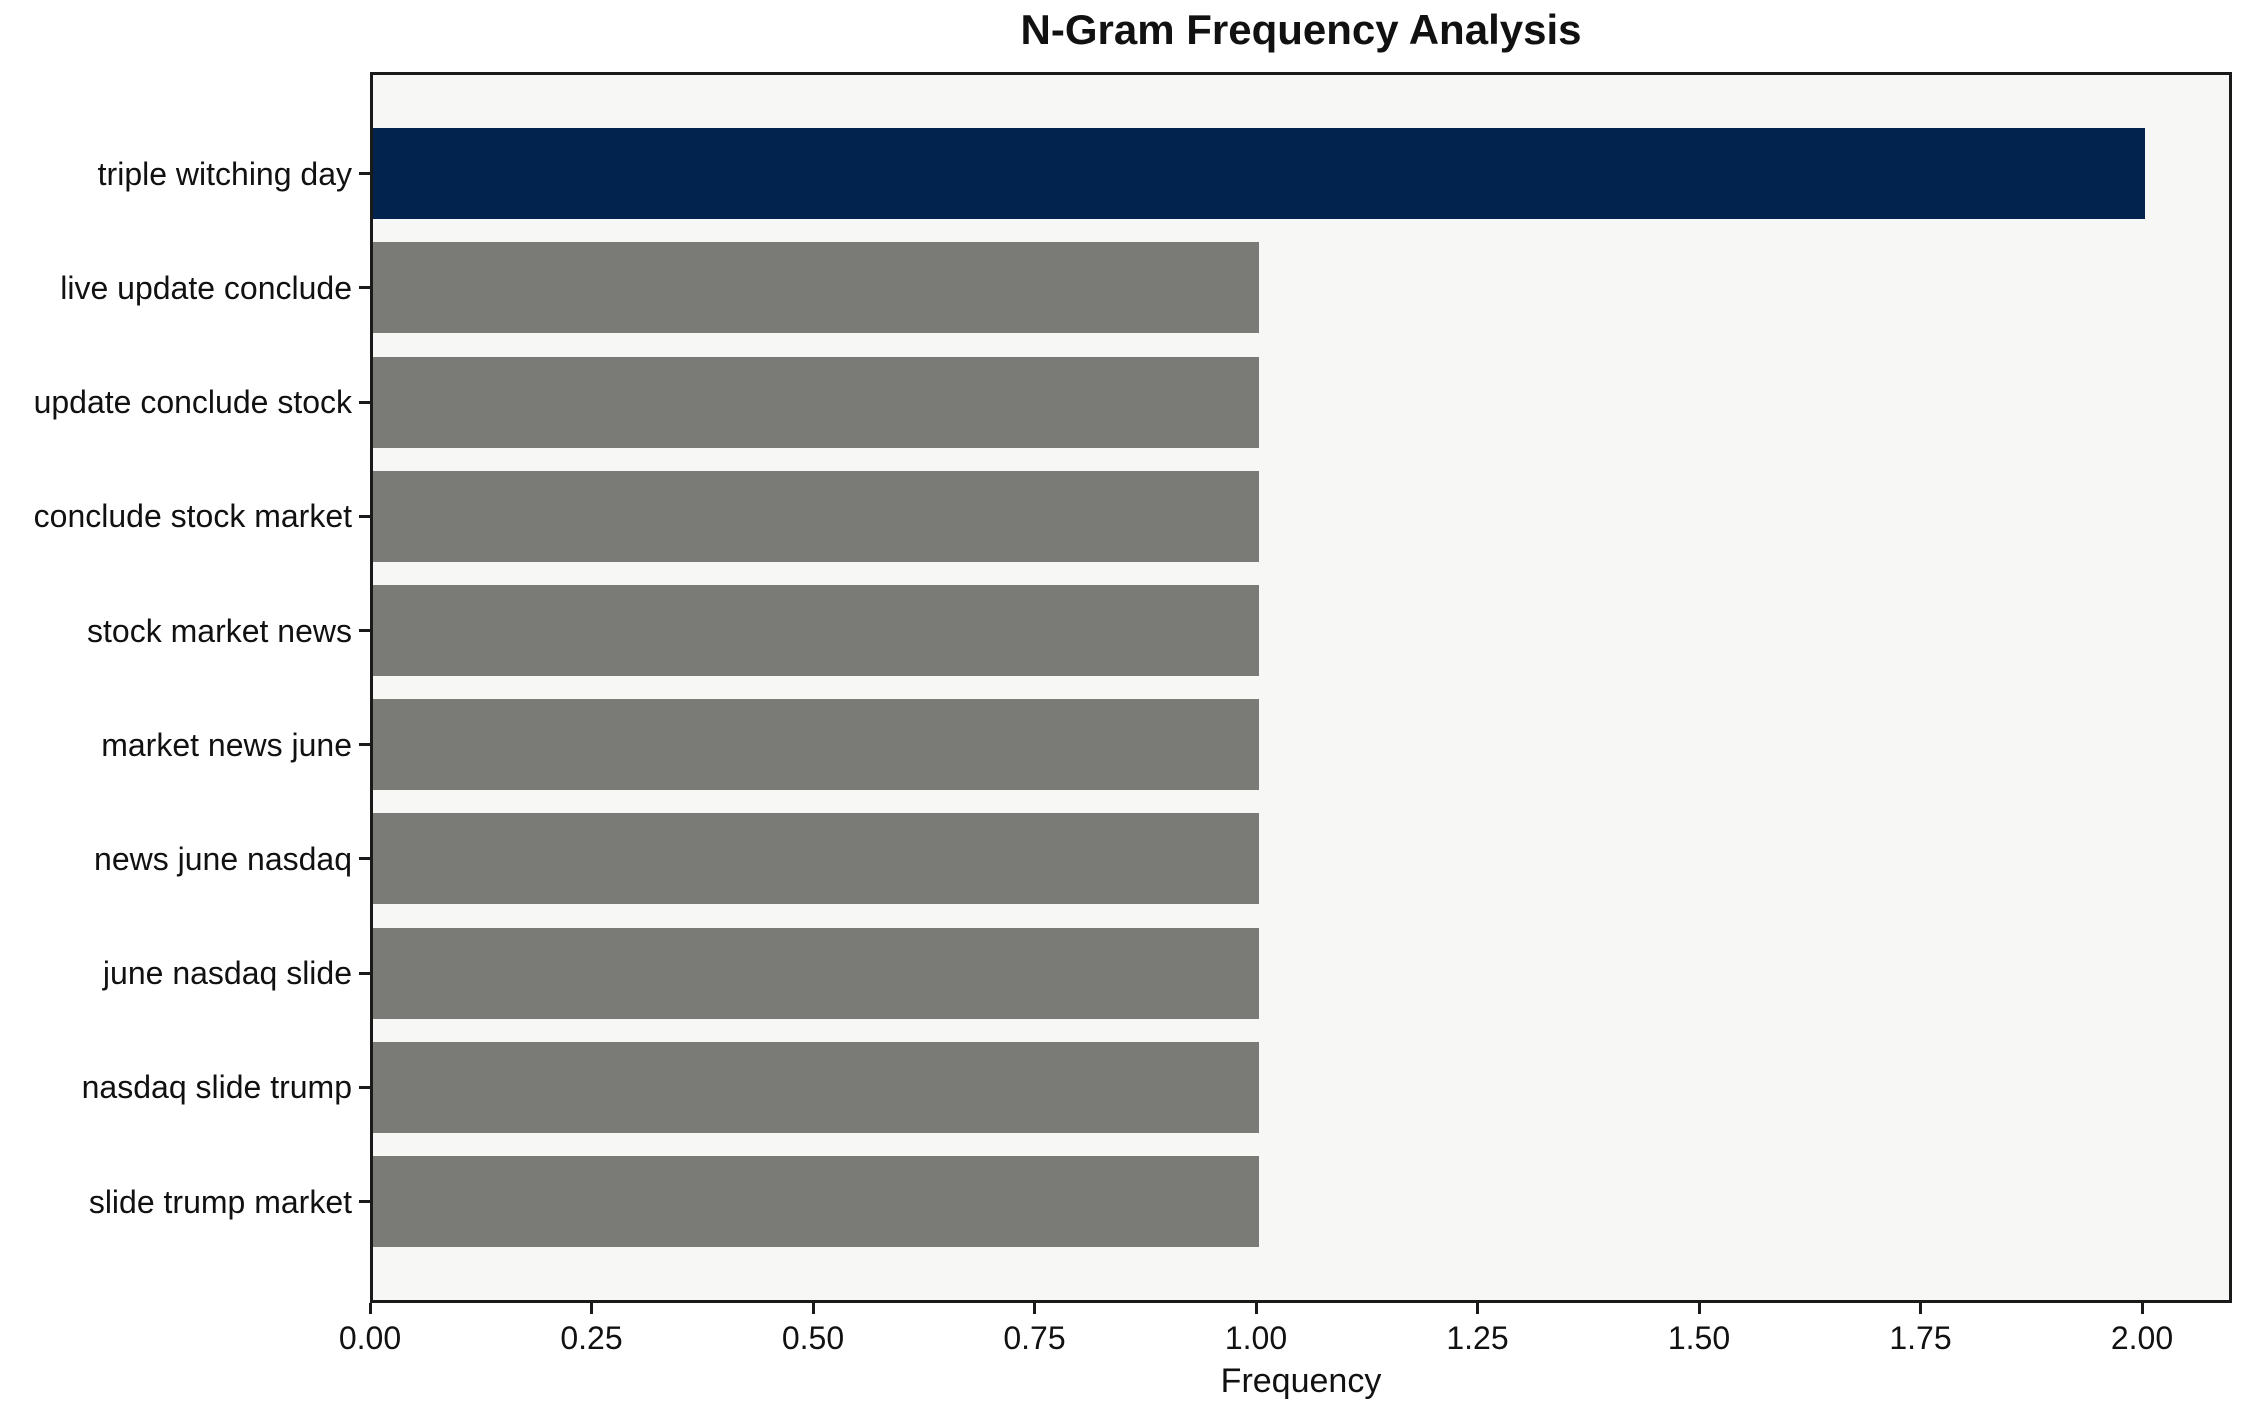  What do you see at coordinates (1256, 1338) in the screenshot?
I see `x-tick-label: 1.00` at bounding box center [1256, 1338].